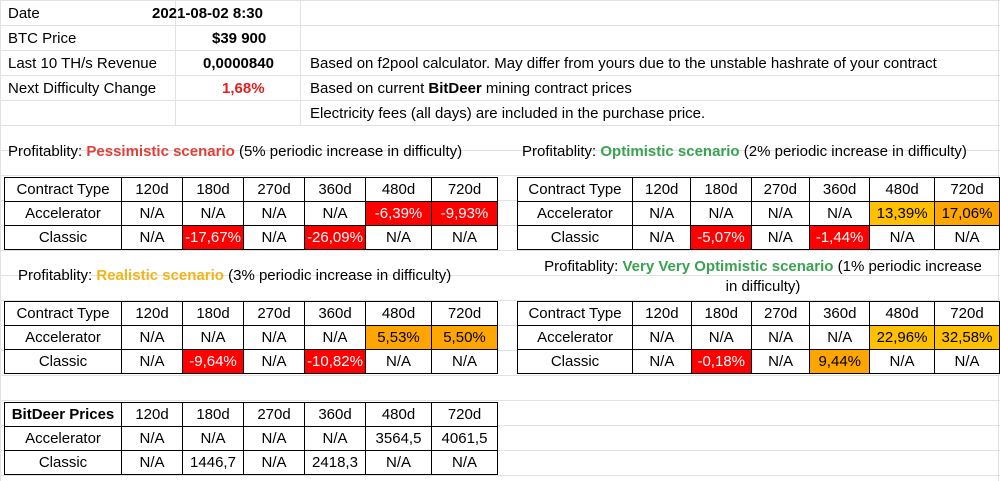 The image size is (1000, 481). I want to click on btc-price-value: $39 900, so click(239, 38).